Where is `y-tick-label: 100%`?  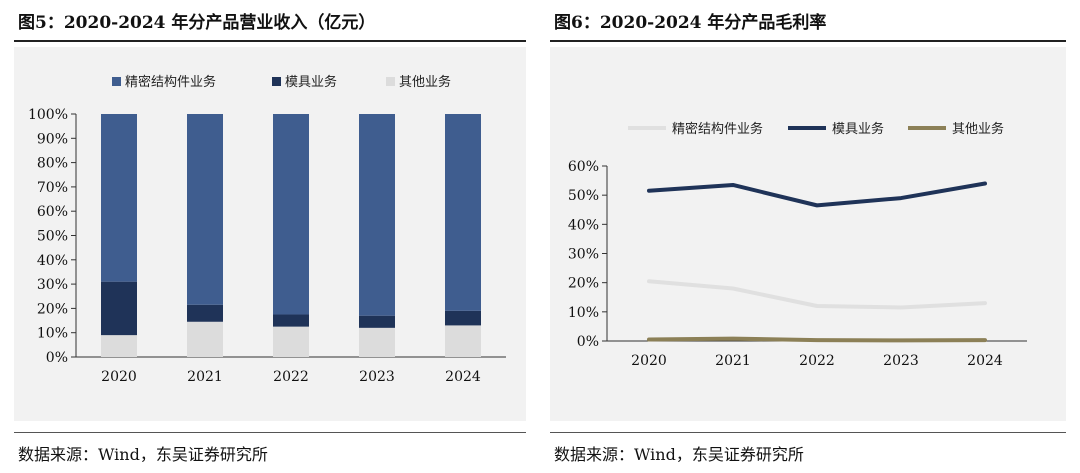
y-tick-label: 100% is located at coordinates (48, 115).